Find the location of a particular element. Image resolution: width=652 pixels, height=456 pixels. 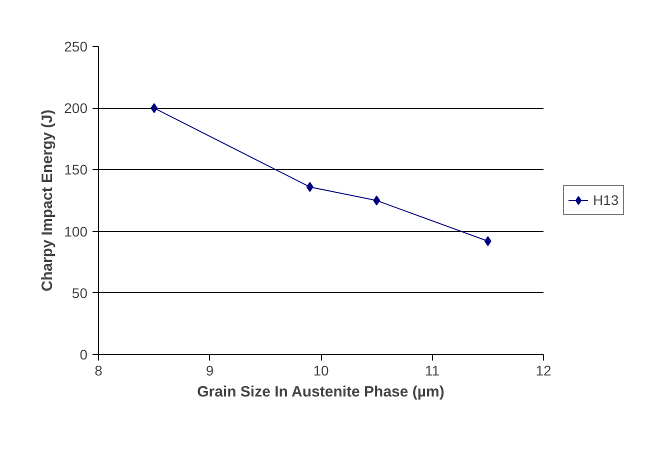

y-tick-label: 50 is located at coordinates (80, 292).